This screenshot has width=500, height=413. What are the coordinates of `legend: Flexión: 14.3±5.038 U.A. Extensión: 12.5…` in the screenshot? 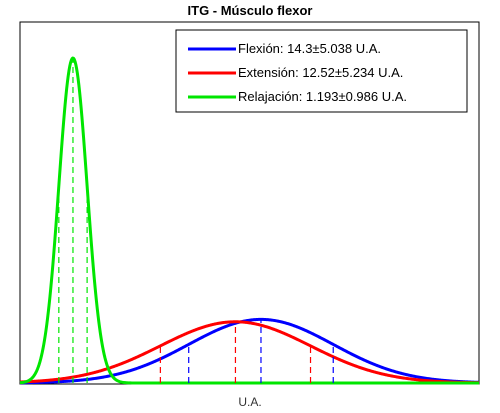 It's located at (321, 71).